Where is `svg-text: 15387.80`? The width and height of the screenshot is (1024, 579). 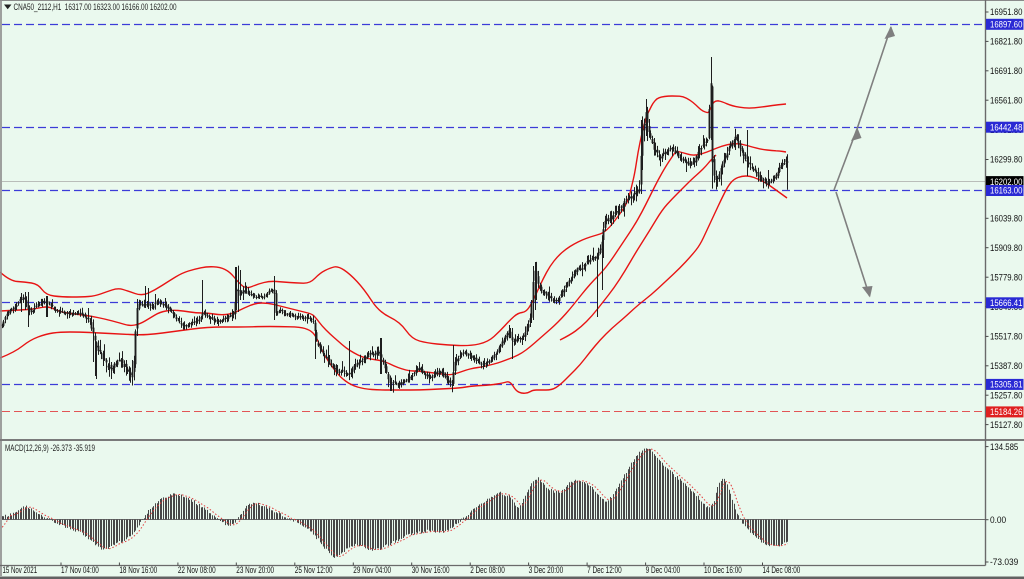
svg-text: 15387.80 is located at coordinates (1006, 366).